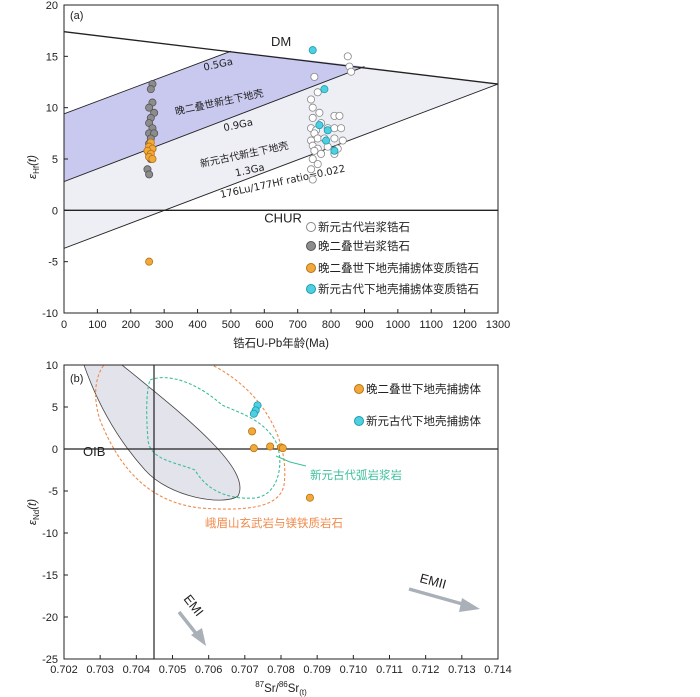  What do you see at coordinates (398, 268) in the screenshot?
I see `legend-label-late-permian-xenolith: 晚二叠世下地壳捕掳体变质锆石` at bounding box center [398, 268].